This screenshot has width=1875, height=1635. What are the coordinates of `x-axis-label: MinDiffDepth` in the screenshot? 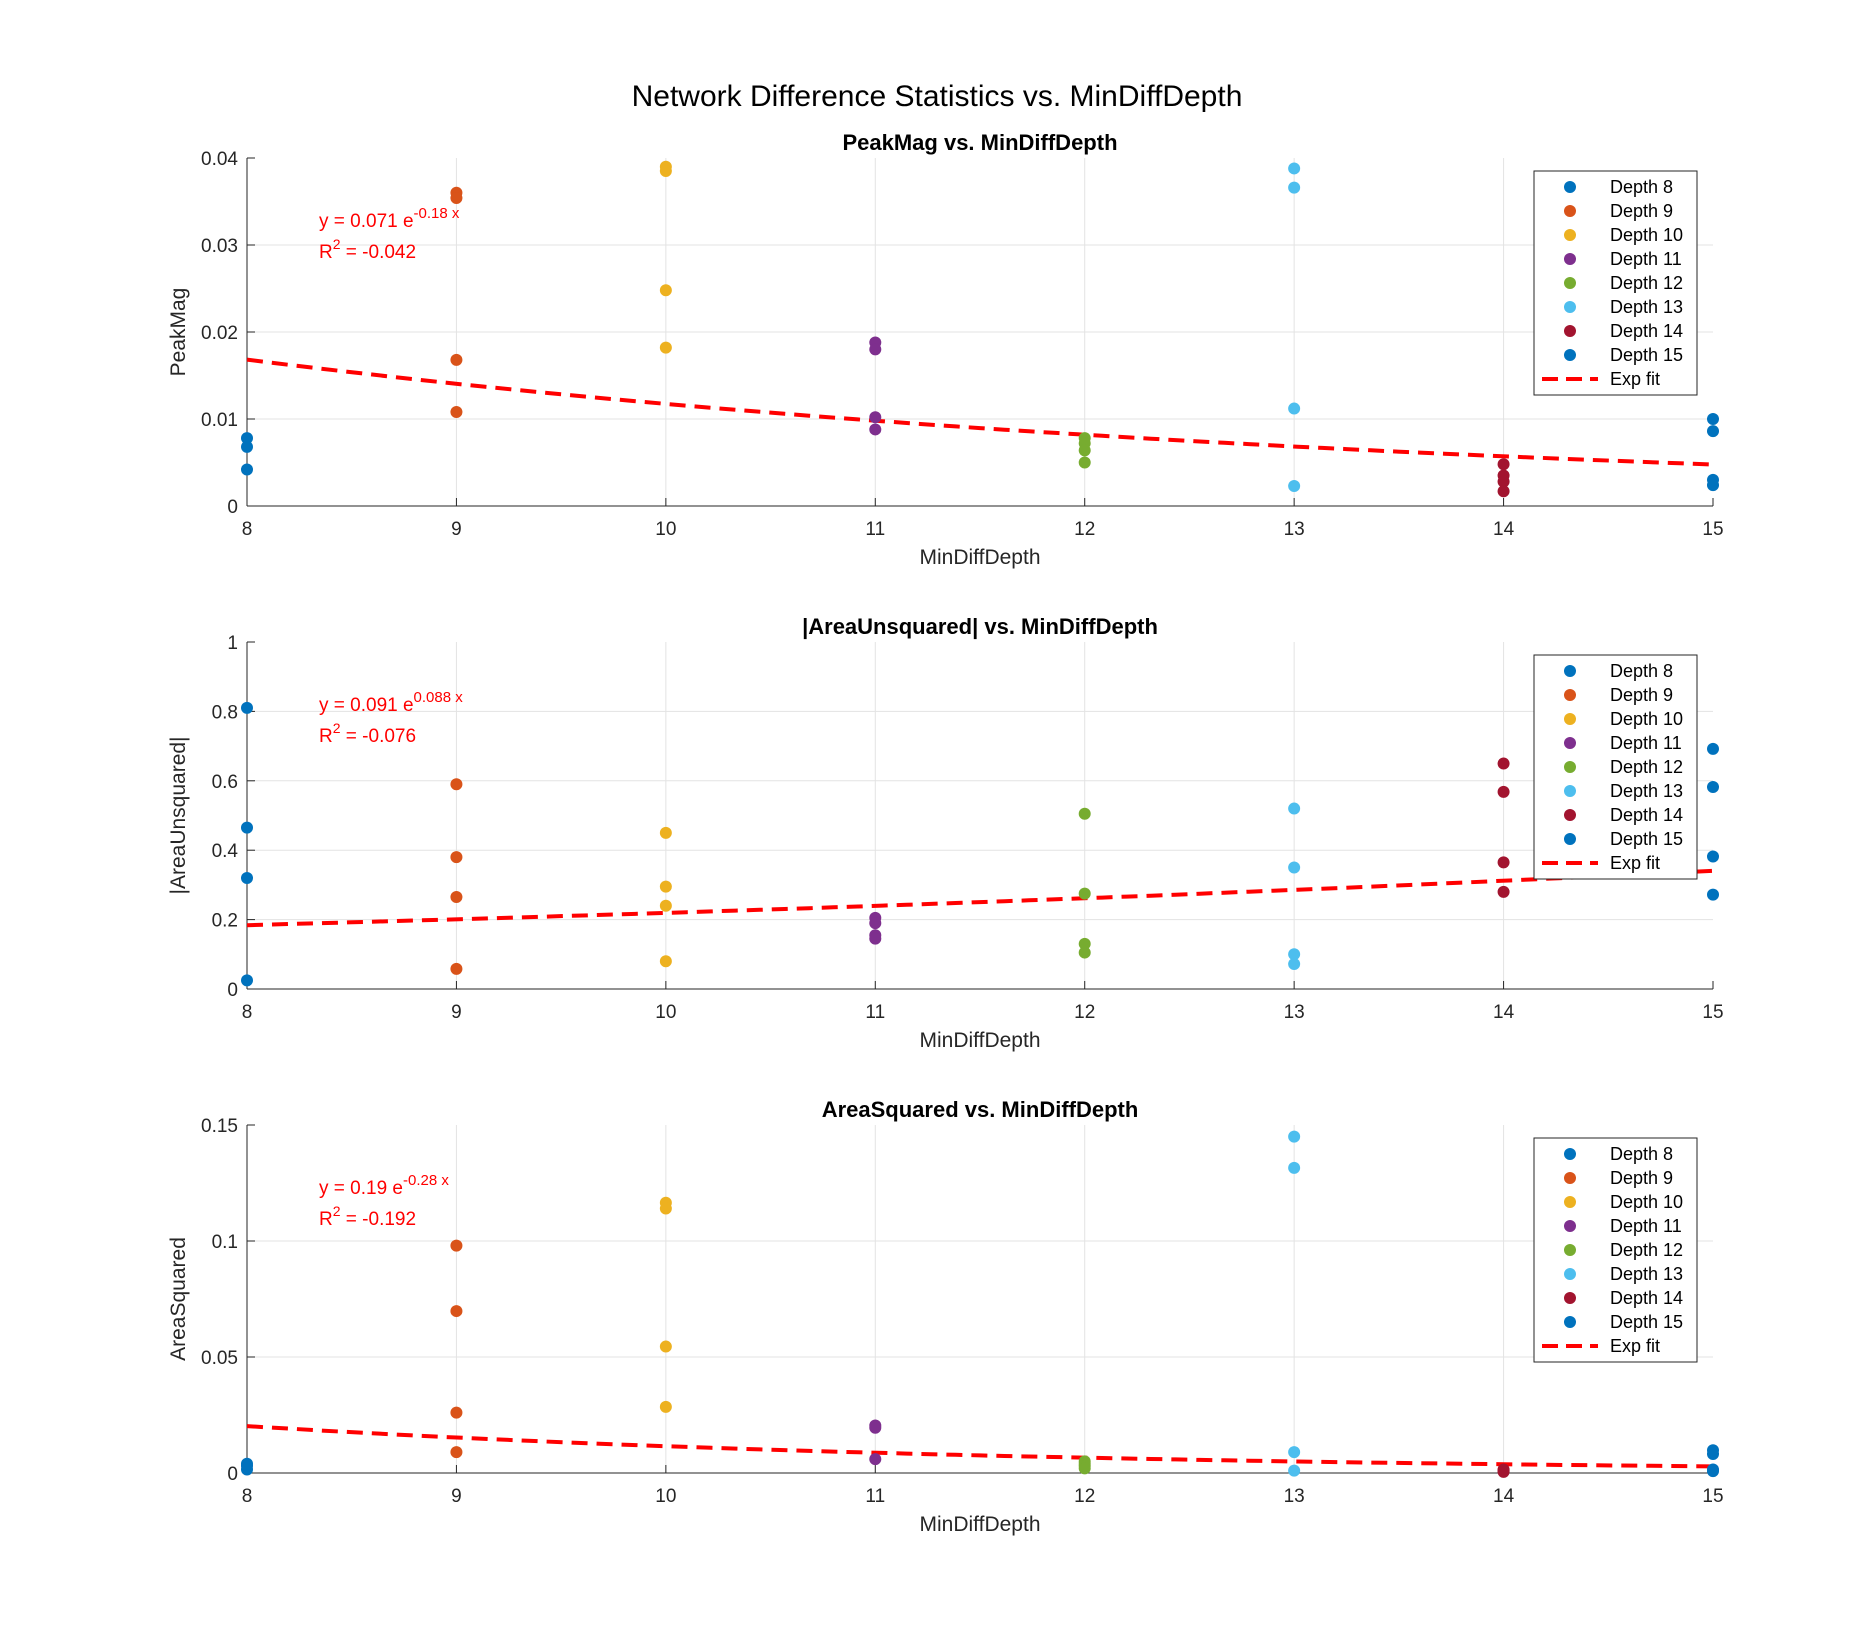 It's located at (980, 557).